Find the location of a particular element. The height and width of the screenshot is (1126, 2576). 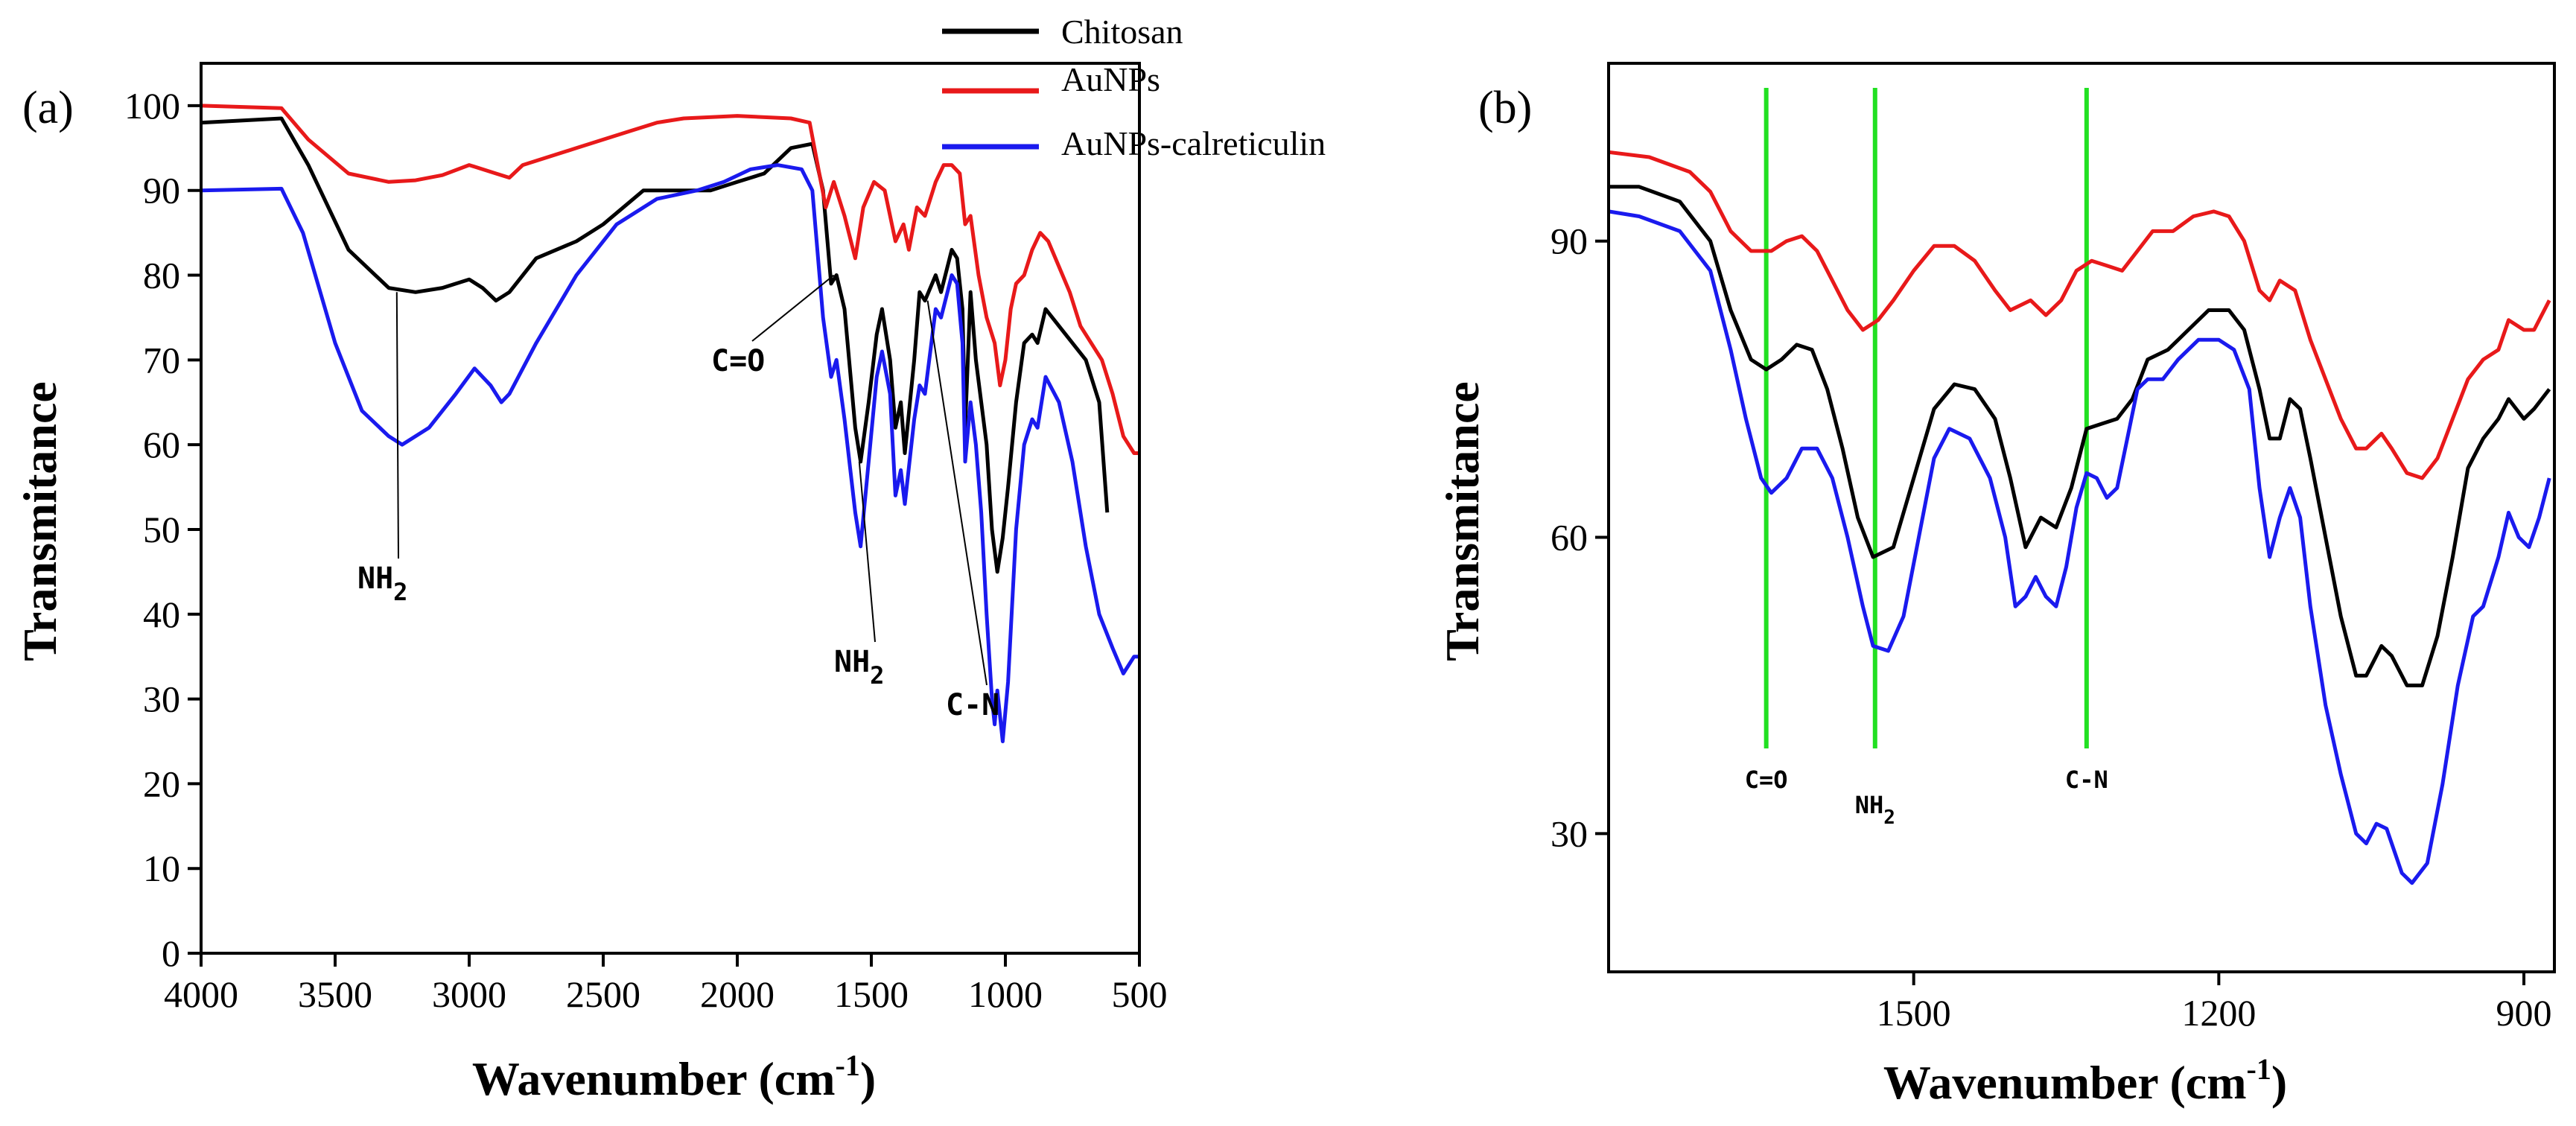

x-tick-label: 4000 is located at coordinates (201, 994).